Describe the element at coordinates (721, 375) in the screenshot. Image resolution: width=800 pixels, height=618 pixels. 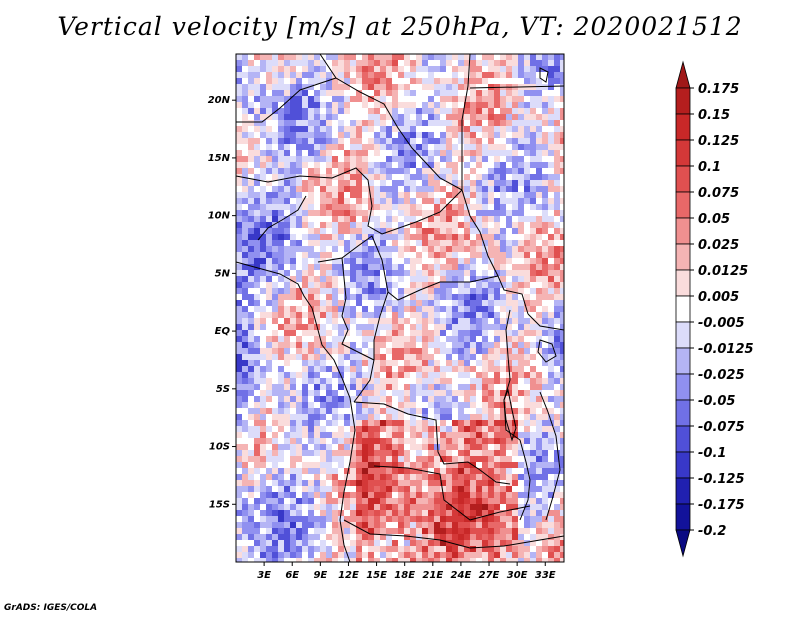
I see `colorbar-label: -0.025` at that location.